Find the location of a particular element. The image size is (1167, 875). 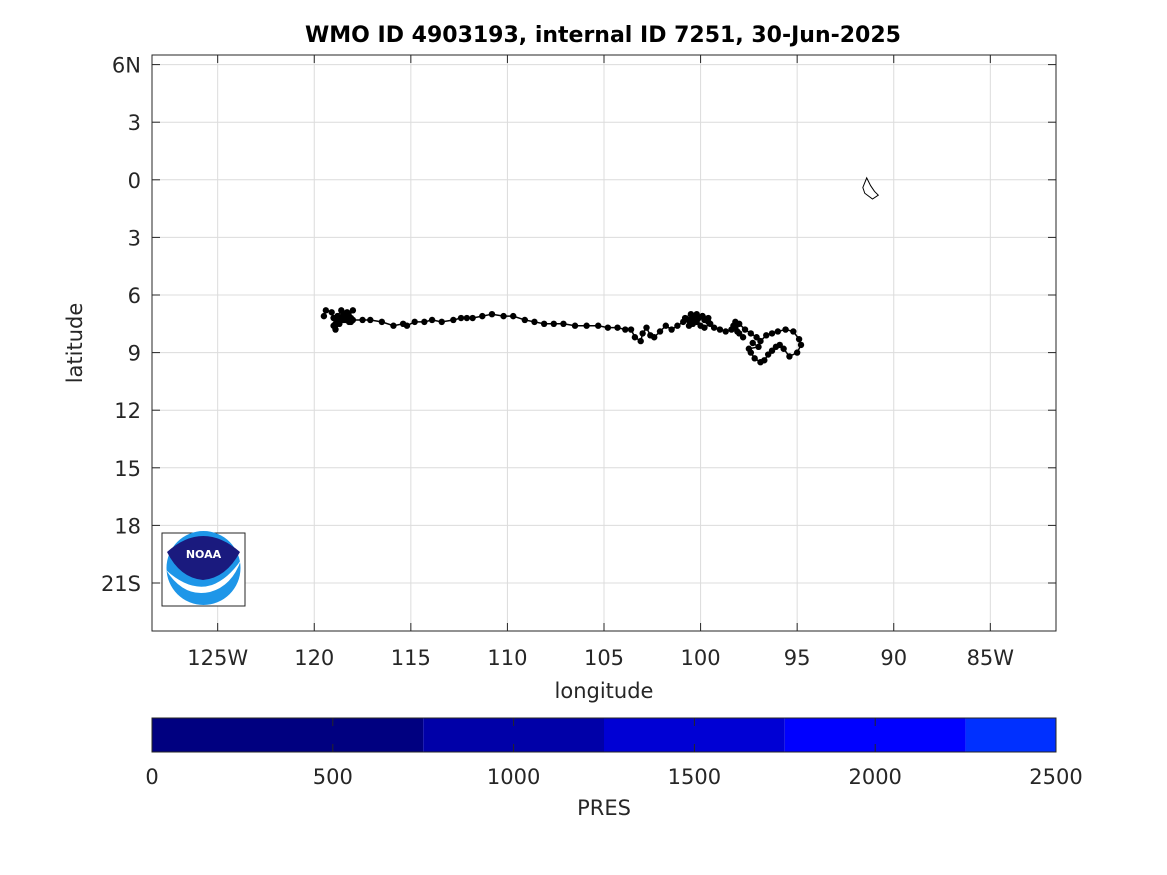

track-line is located at coordinates (562, 336).